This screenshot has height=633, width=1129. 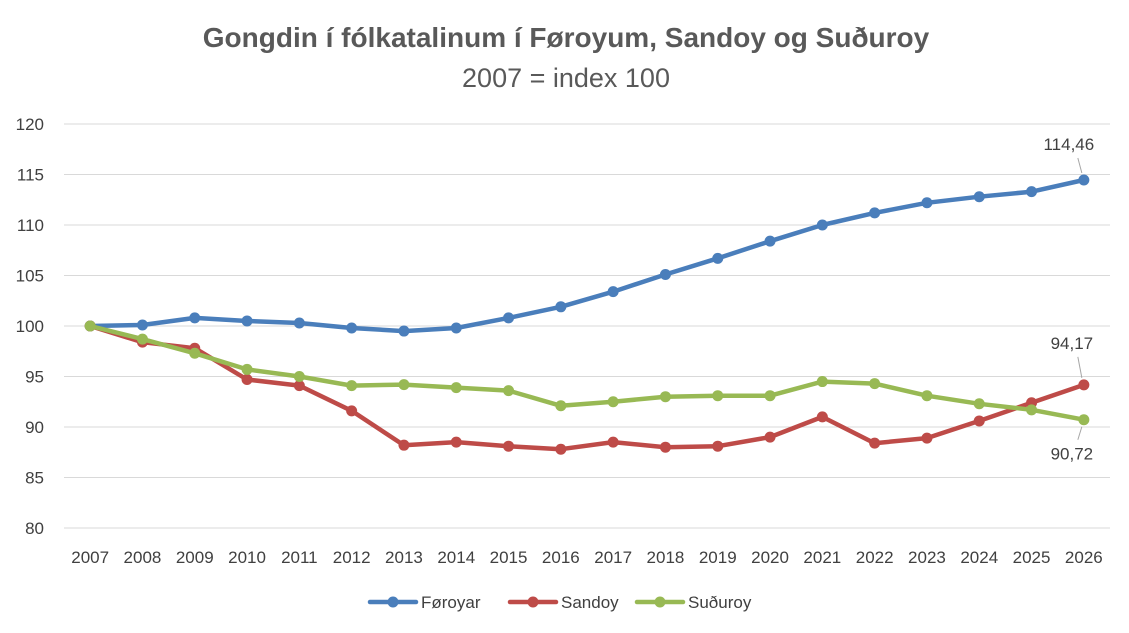 What do you see at coordinates (718, 557) in the screenshot?
I see `x-tick-label: 2019` at bounding box center [718, 557].